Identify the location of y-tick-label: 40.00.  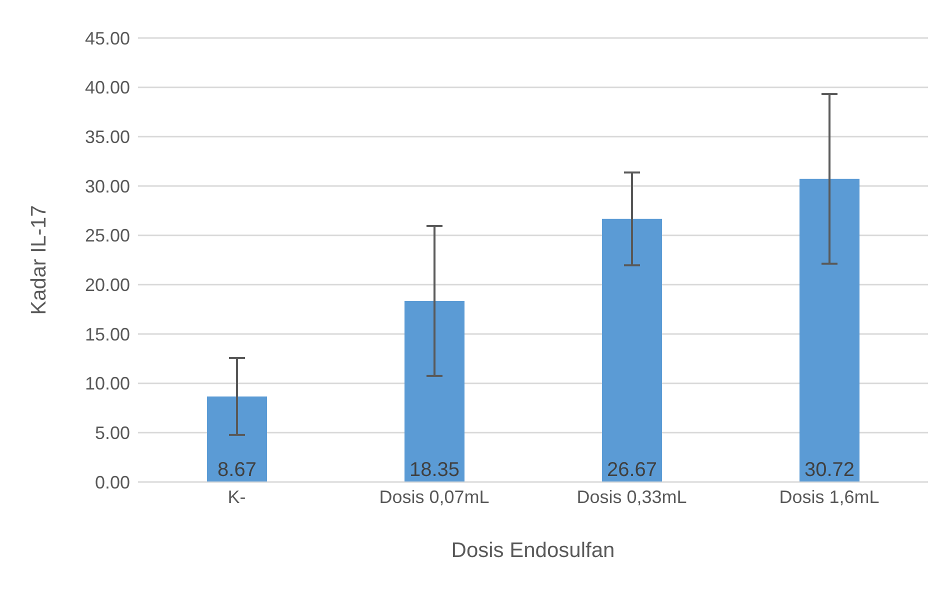
(107, 88).